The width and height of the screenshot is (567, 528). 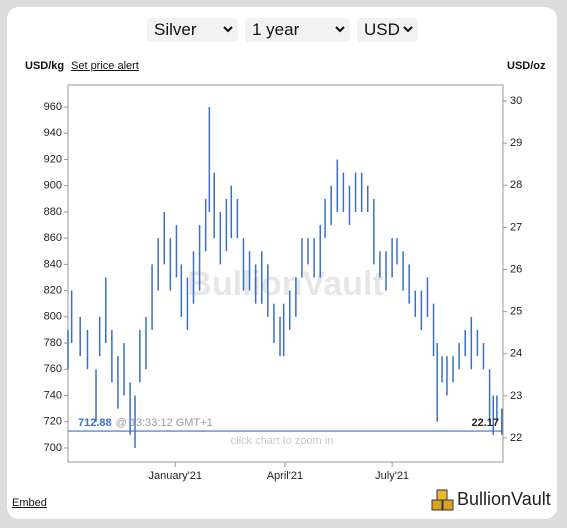 I want to click on y2-tick-label: 29, so click(x=516, y=143).